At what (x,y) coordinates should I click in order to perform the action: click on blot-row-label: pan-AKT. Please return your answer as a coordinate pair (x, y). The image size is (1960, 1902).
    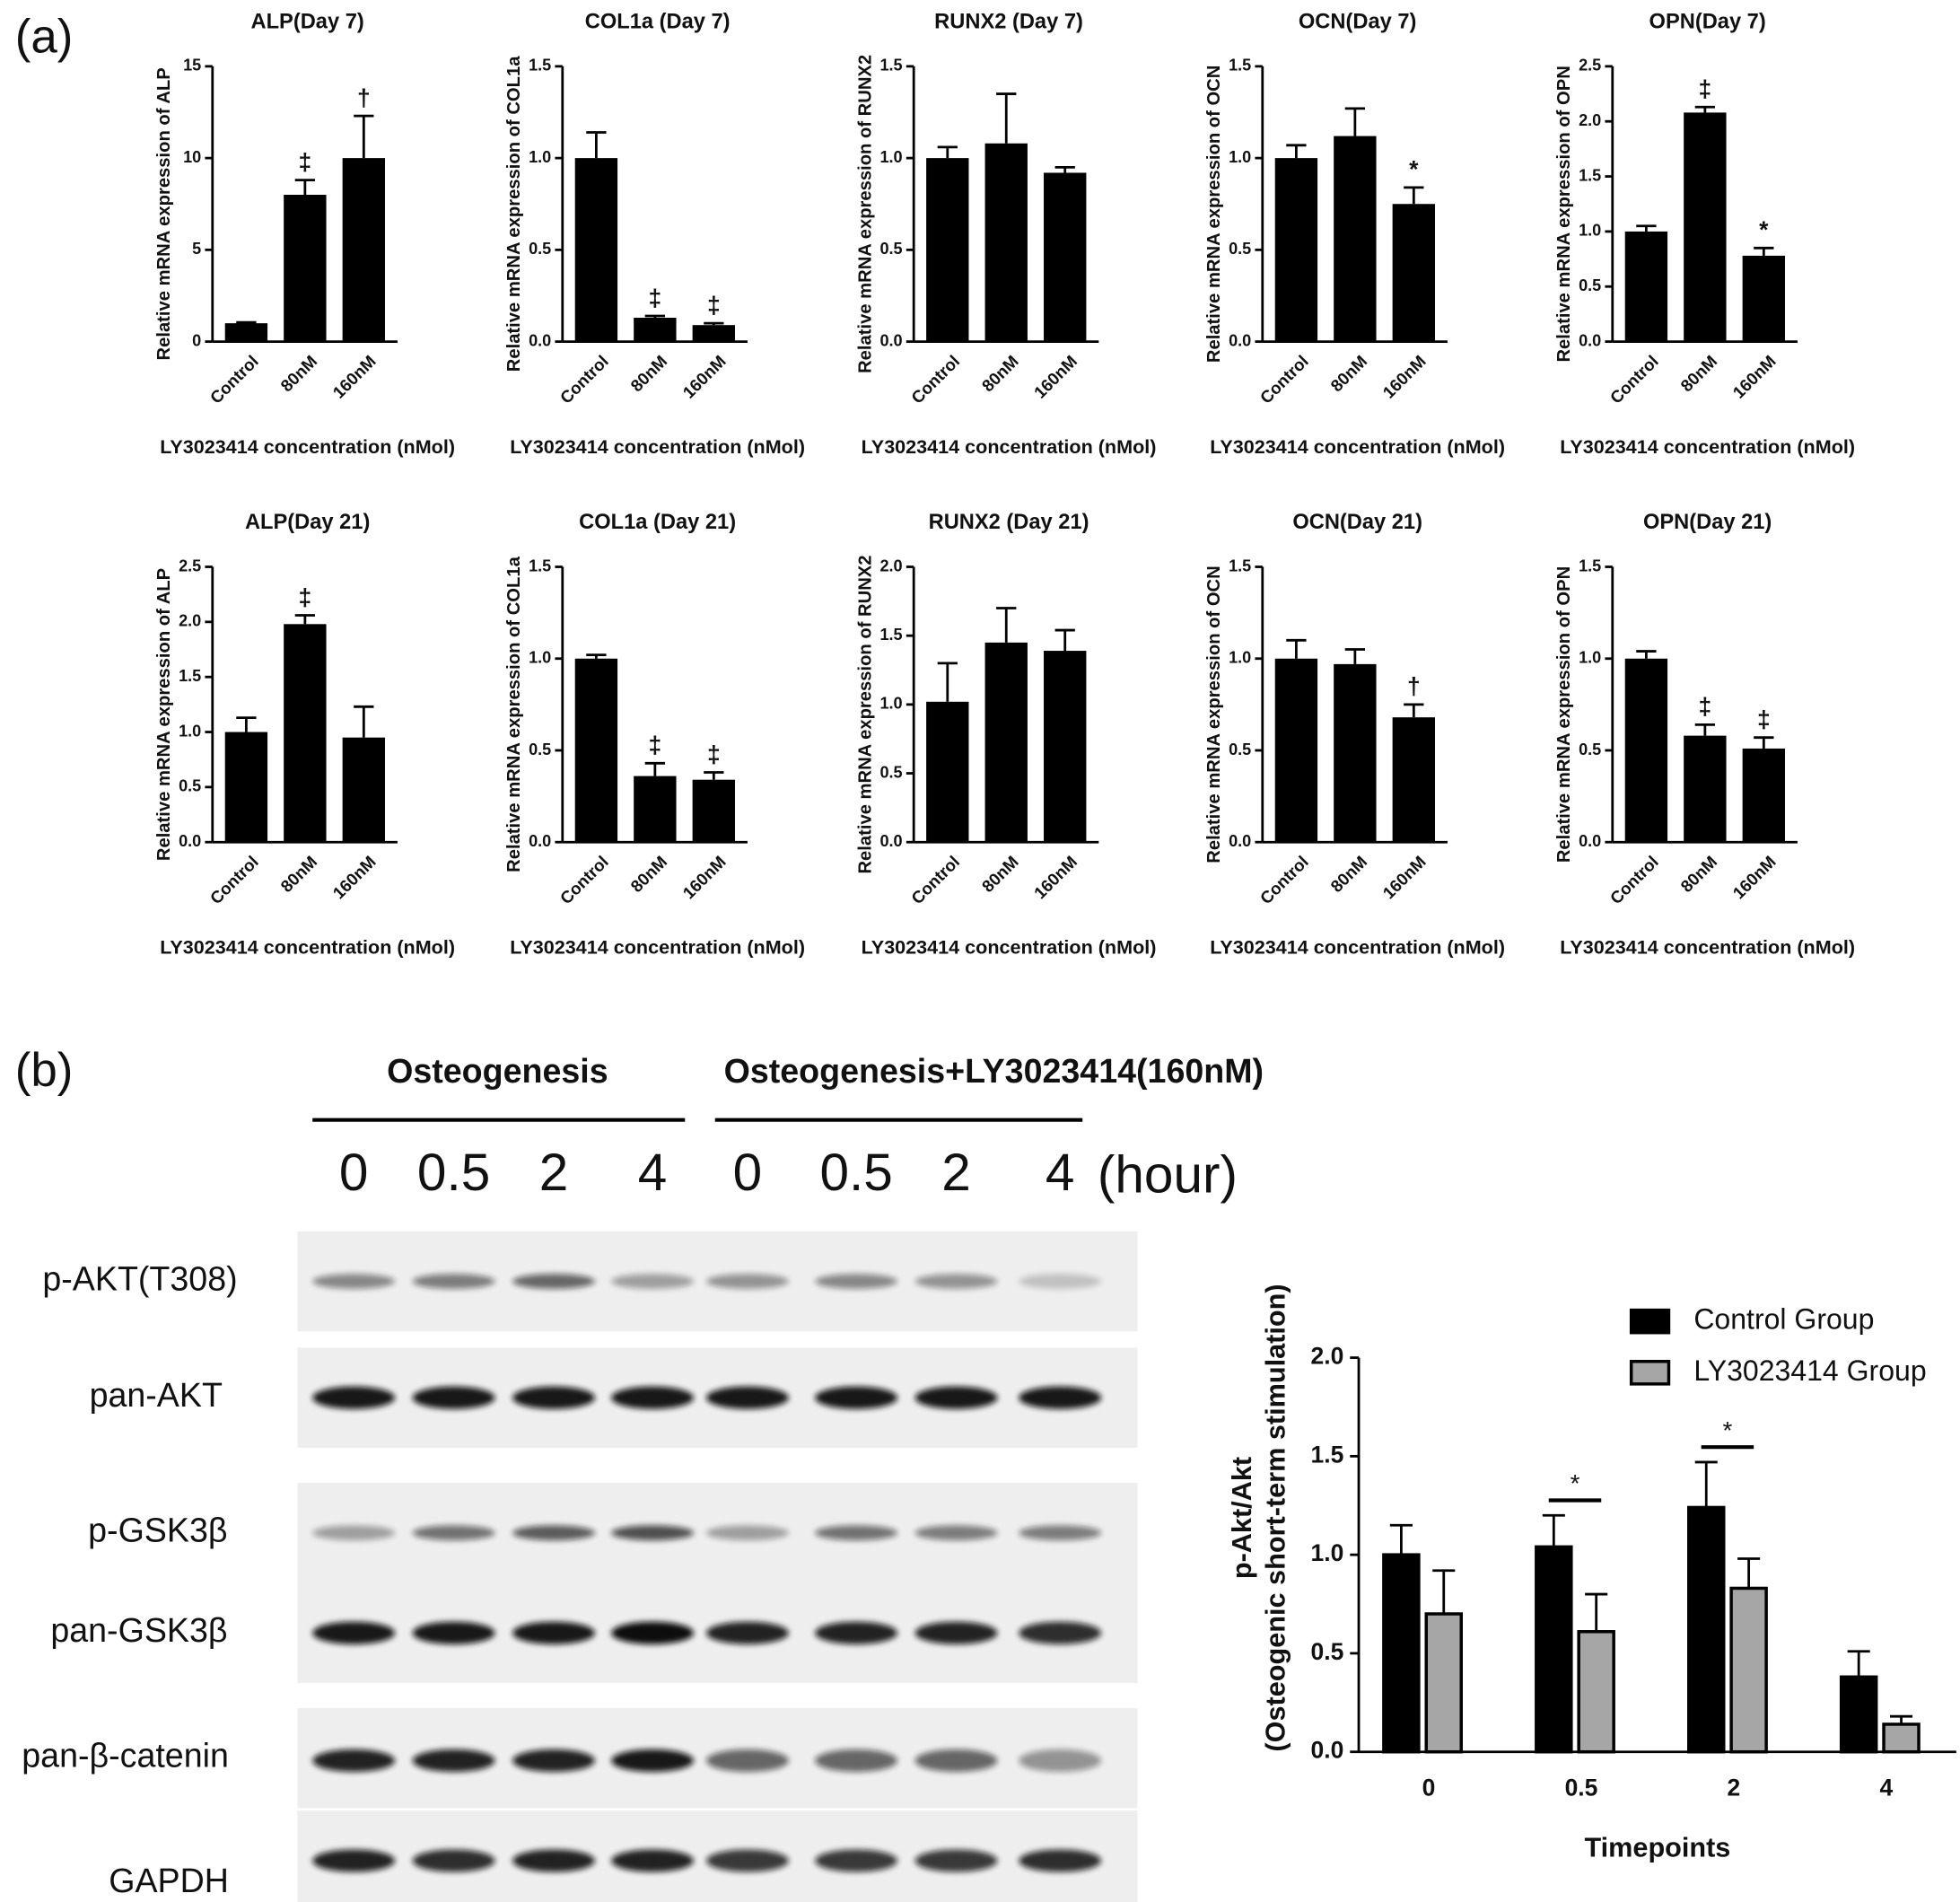
    Looking at the image, I should click on (157, 1395).